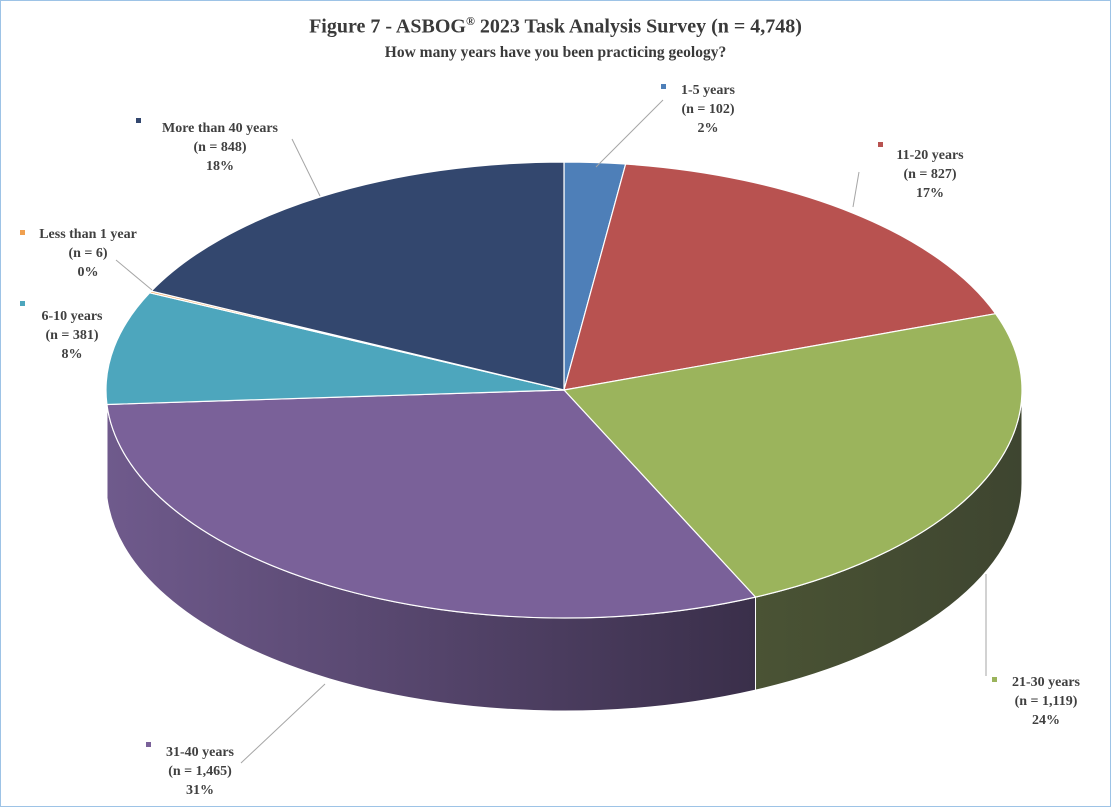 This screenshot has height=807, width=1111. I want to click on pie-slice-11-20-years, so click(780, 277).